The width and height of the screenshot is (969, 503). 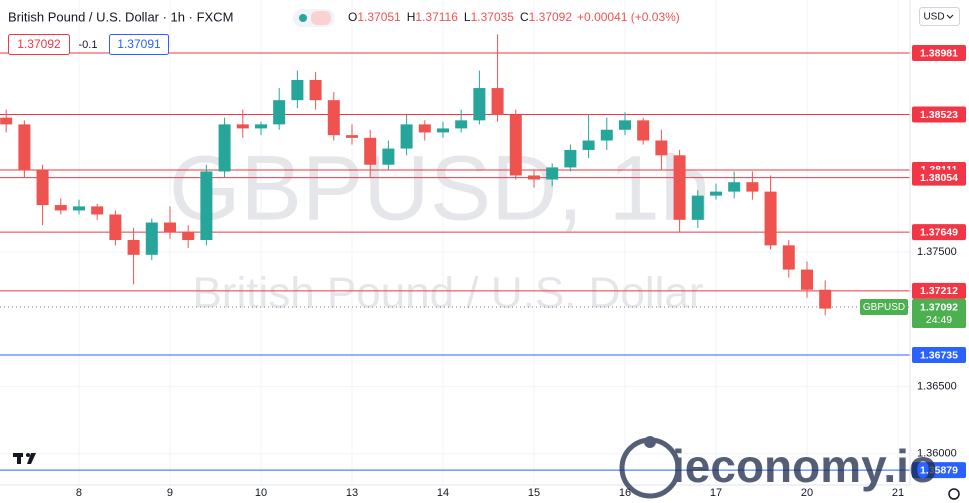 What do you see at coordinates (352, 17) in the screenshot?
I see `ohlc-key: O` at bounding box center [352, 17].